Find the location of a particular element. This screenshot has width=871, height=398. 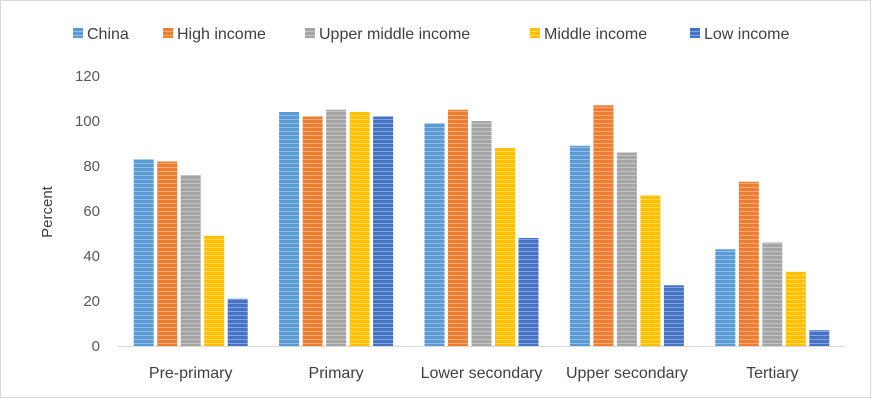

legend-item-upper-middle-income: Upper middle income is located at coordinates (387, 34).